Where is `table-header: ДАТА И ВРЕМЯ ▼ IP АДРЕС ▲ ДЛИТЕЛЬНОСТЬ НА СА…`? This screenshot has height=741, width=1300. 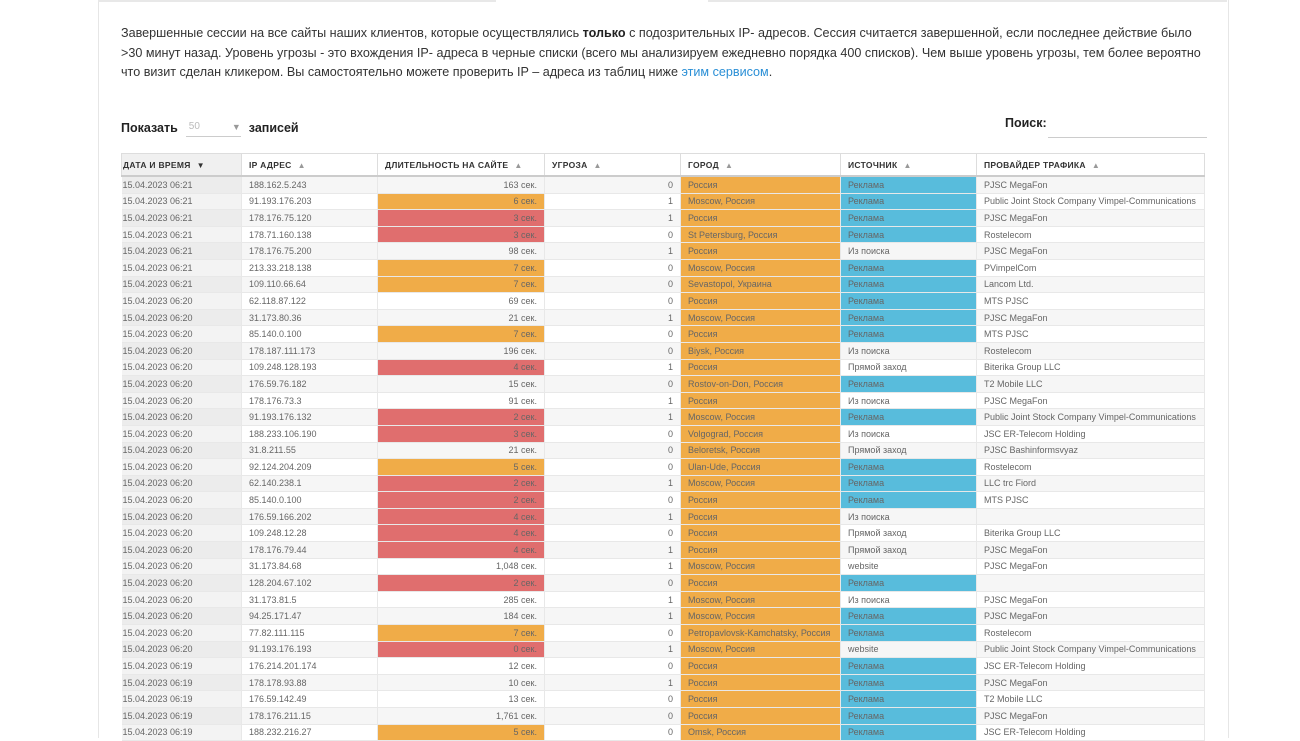 table-header: ДАТА И ВРЕМЯ ▼ IP АДРЕС ▲ ДЛИТЕЛЬНОСТЬ НА СА… is located at coordinates (663, 165).